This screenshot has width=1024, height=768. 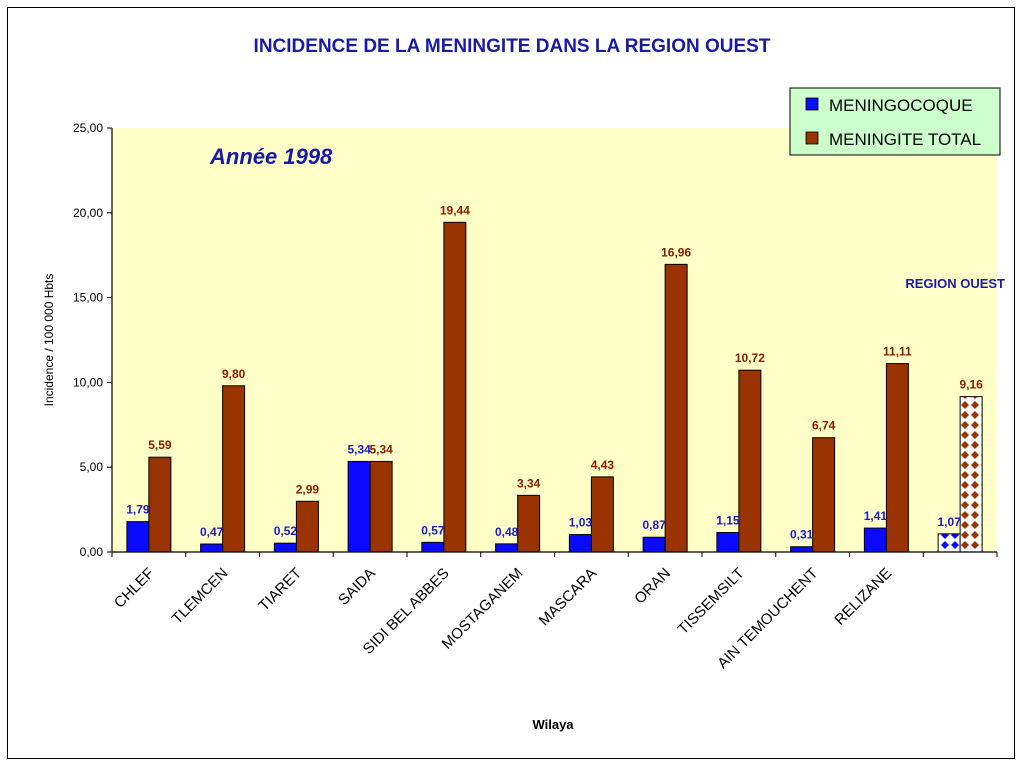 What do you see at coordinates (949, 522) in the screenshot?
I see `data-label-meningocoque-11: 1,07` at bounding box center [949, 522].